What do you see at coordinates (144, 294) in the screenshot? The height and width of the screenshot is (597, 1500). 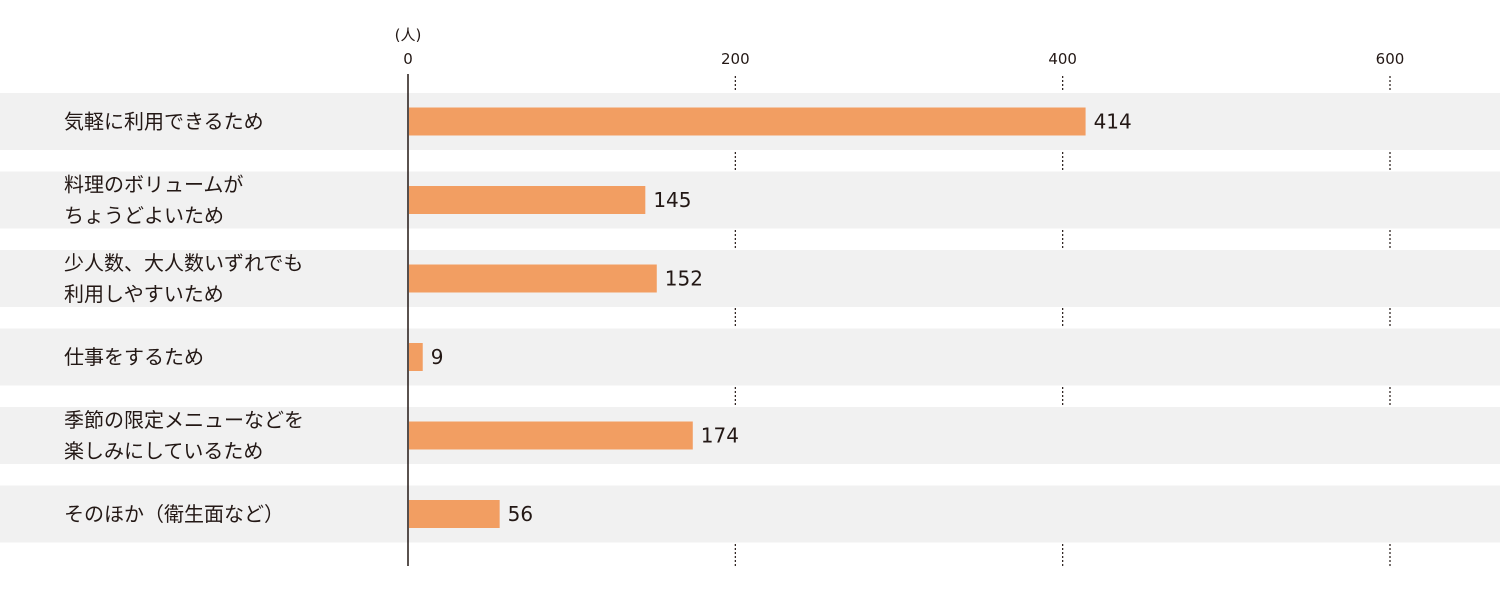 I see `category-label-3-line-2: 利用しやすいため` at bounding box center [144, 294].